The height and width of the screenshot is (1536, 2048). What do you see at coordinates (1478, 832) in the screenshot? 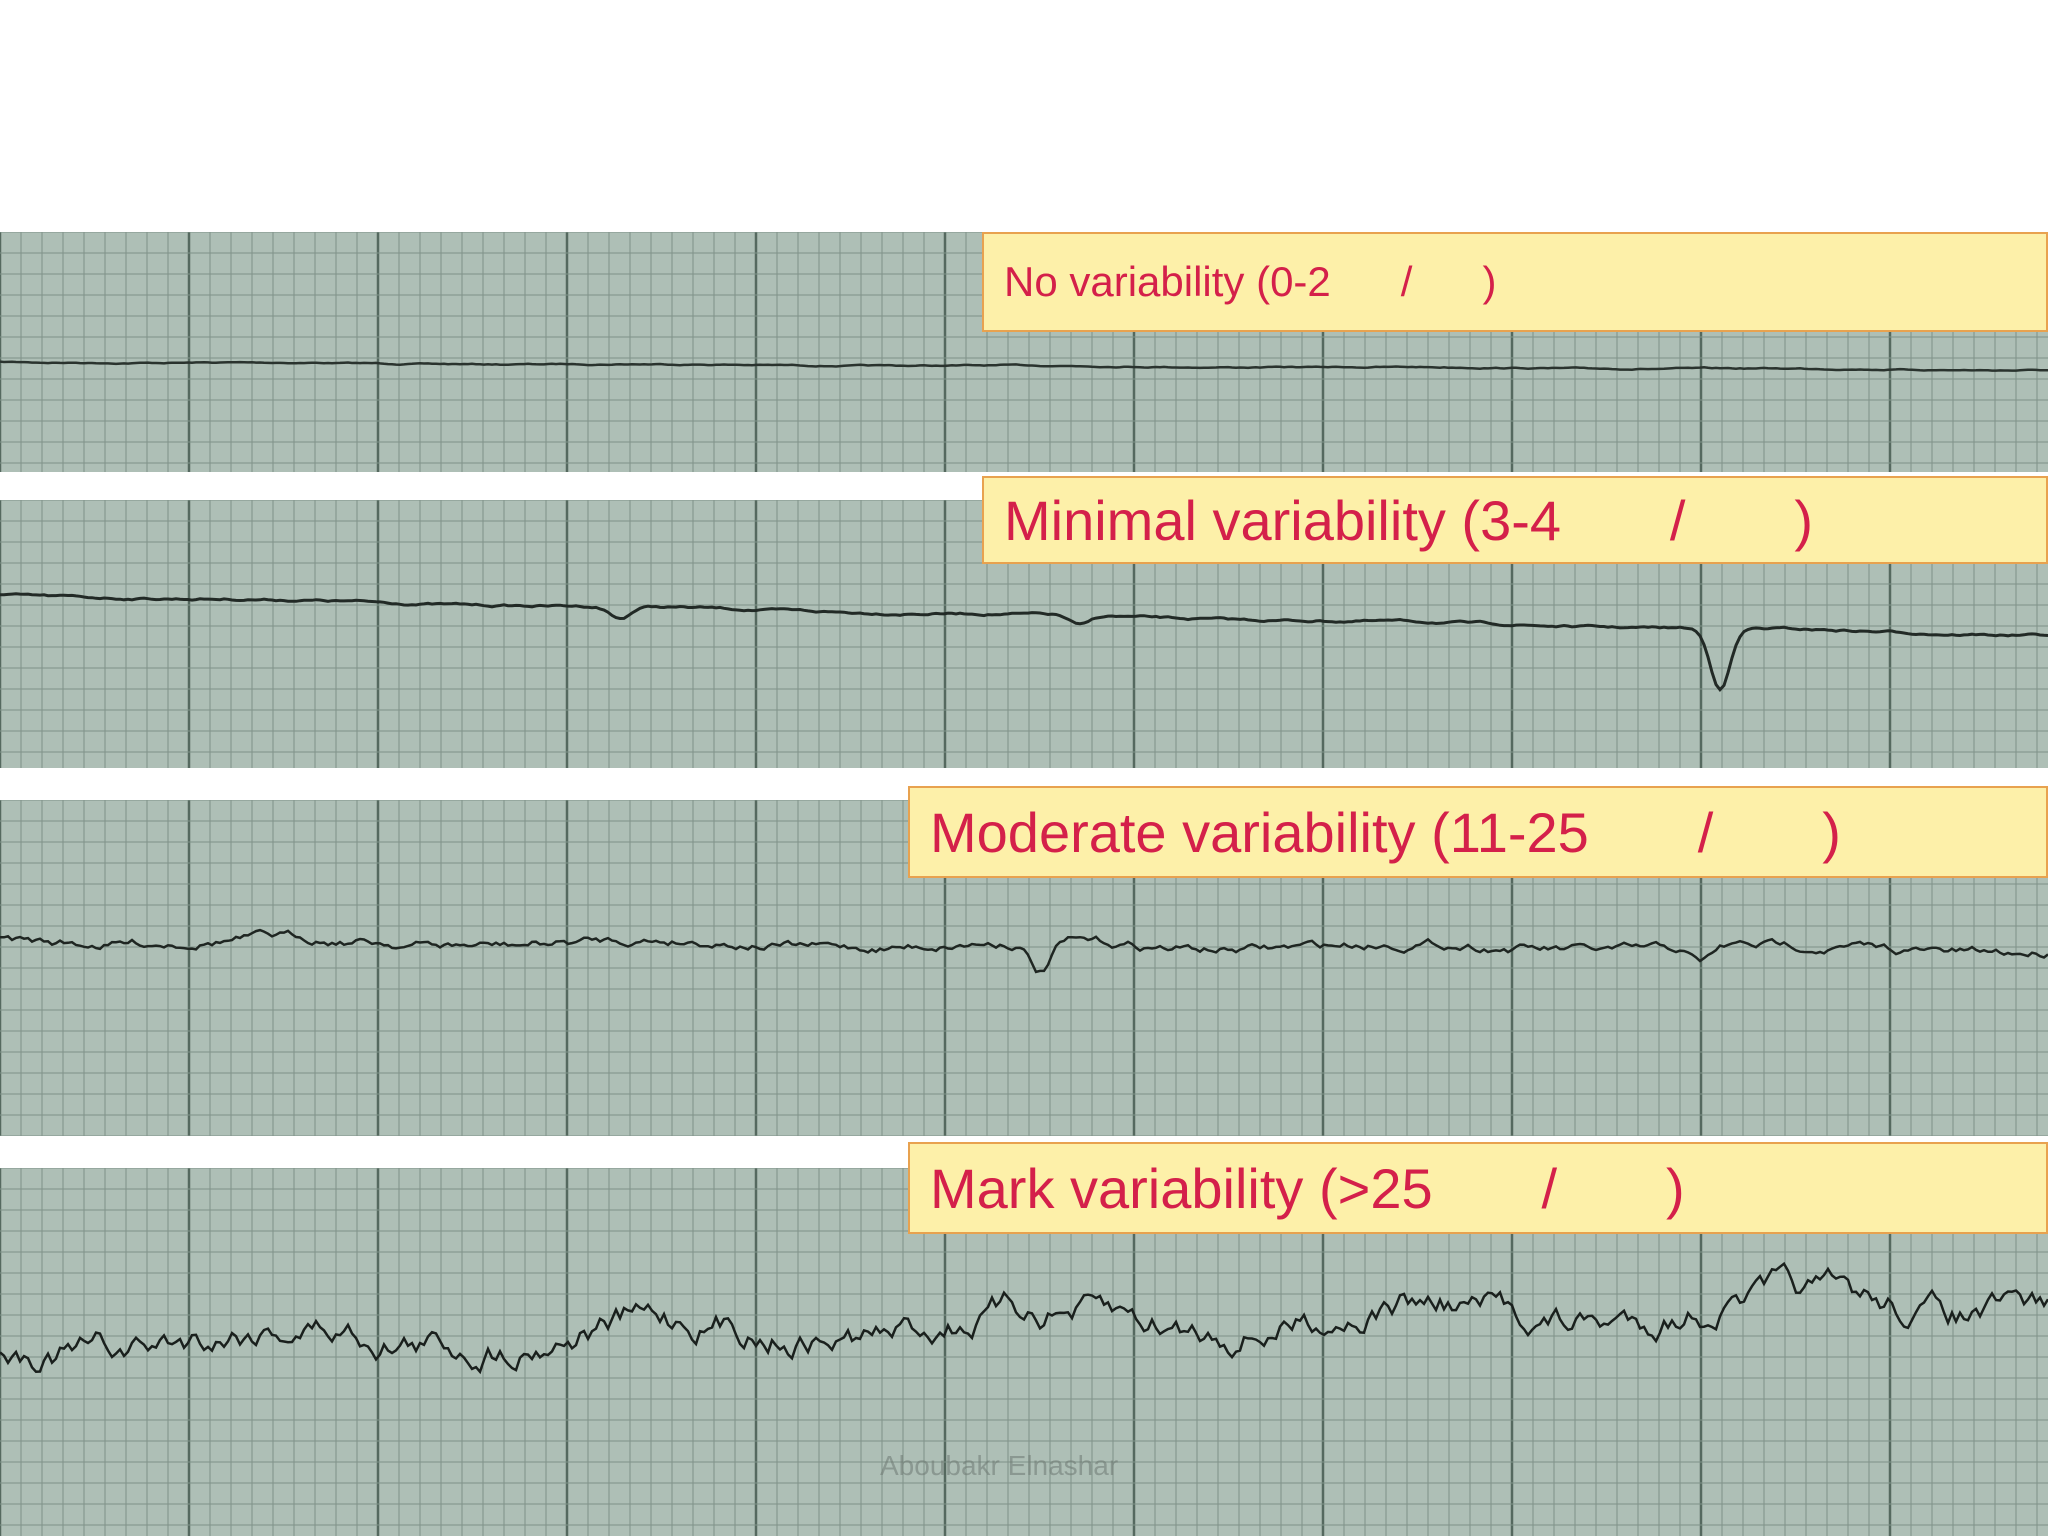
I see `label-moderate-variability: Moderate variability (11-25 / )` at bounding box center [1478, 832].